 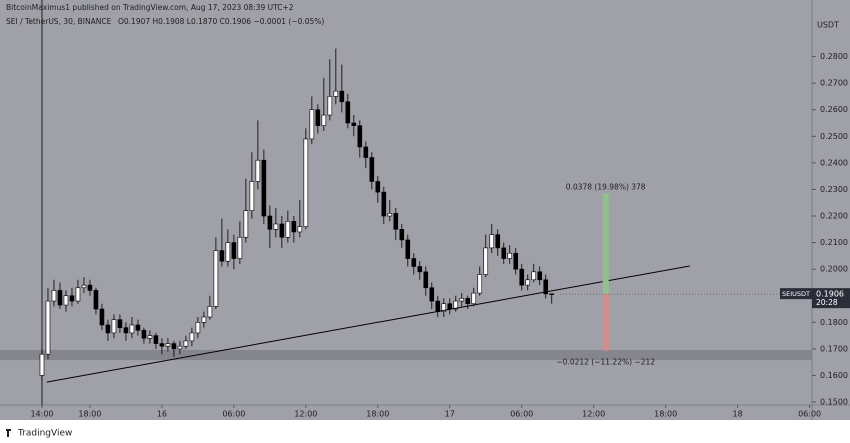 I want to click on symbol-tag, so click(x=796, y=294).